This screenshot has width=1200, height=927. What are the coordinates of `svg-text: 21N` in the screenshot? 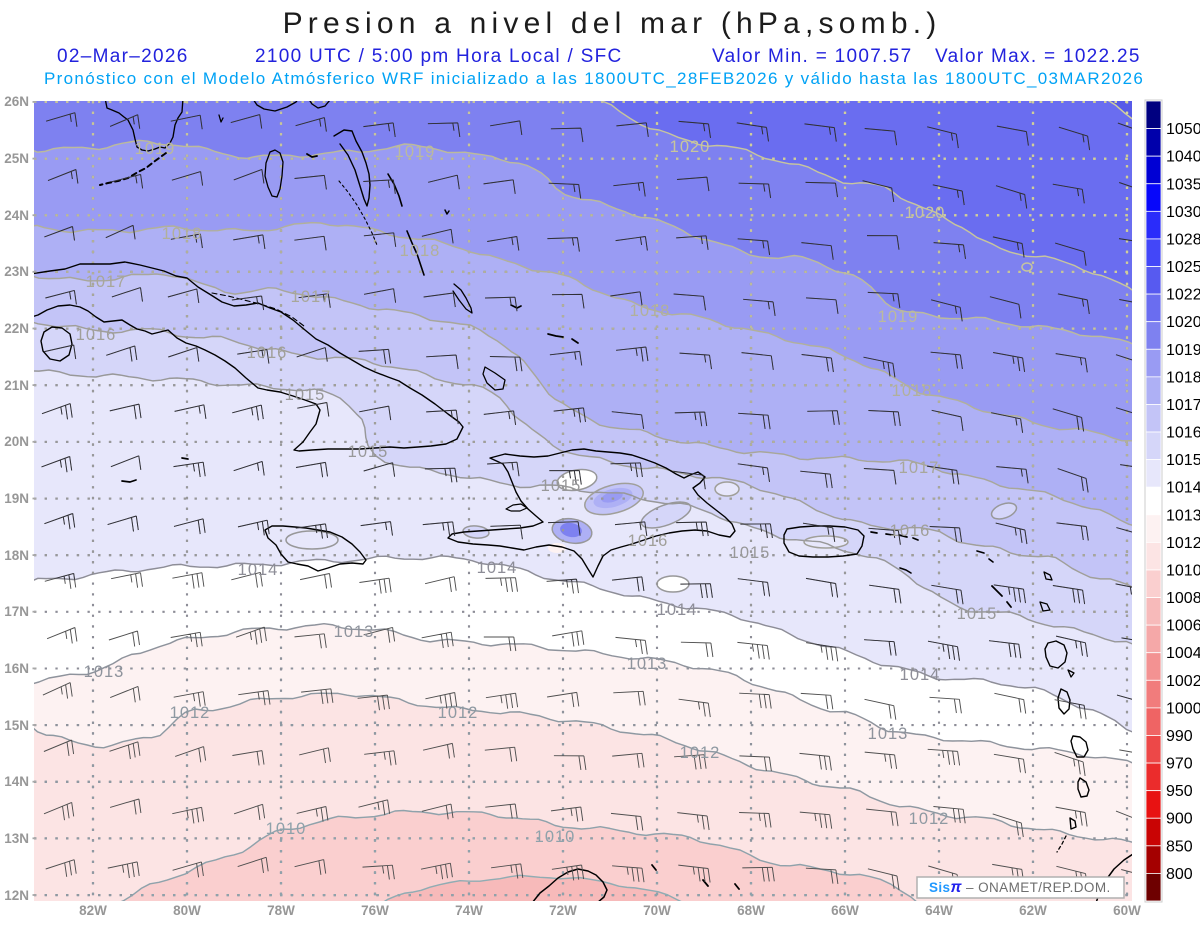 It's located at (16, 385).